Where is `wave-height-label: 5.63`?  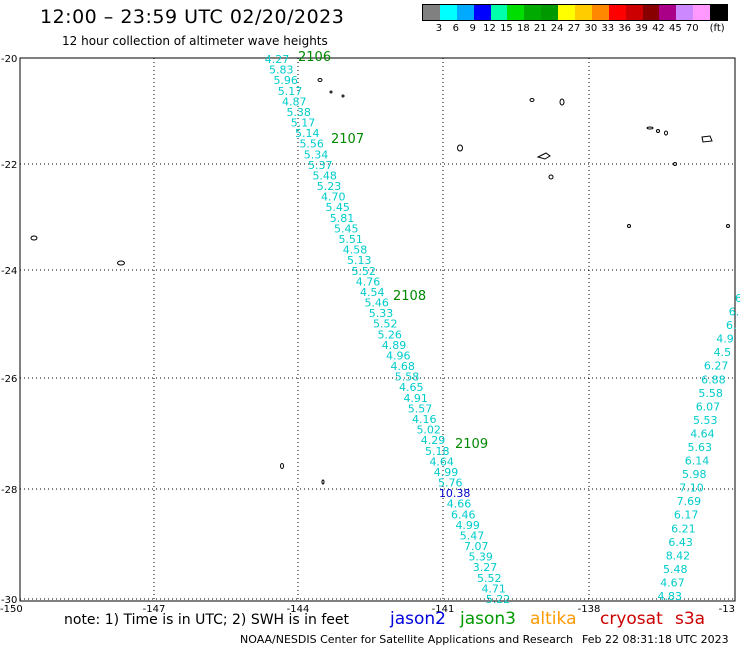 wave-height-label: 5.63 is located at coordinates (700, 447).